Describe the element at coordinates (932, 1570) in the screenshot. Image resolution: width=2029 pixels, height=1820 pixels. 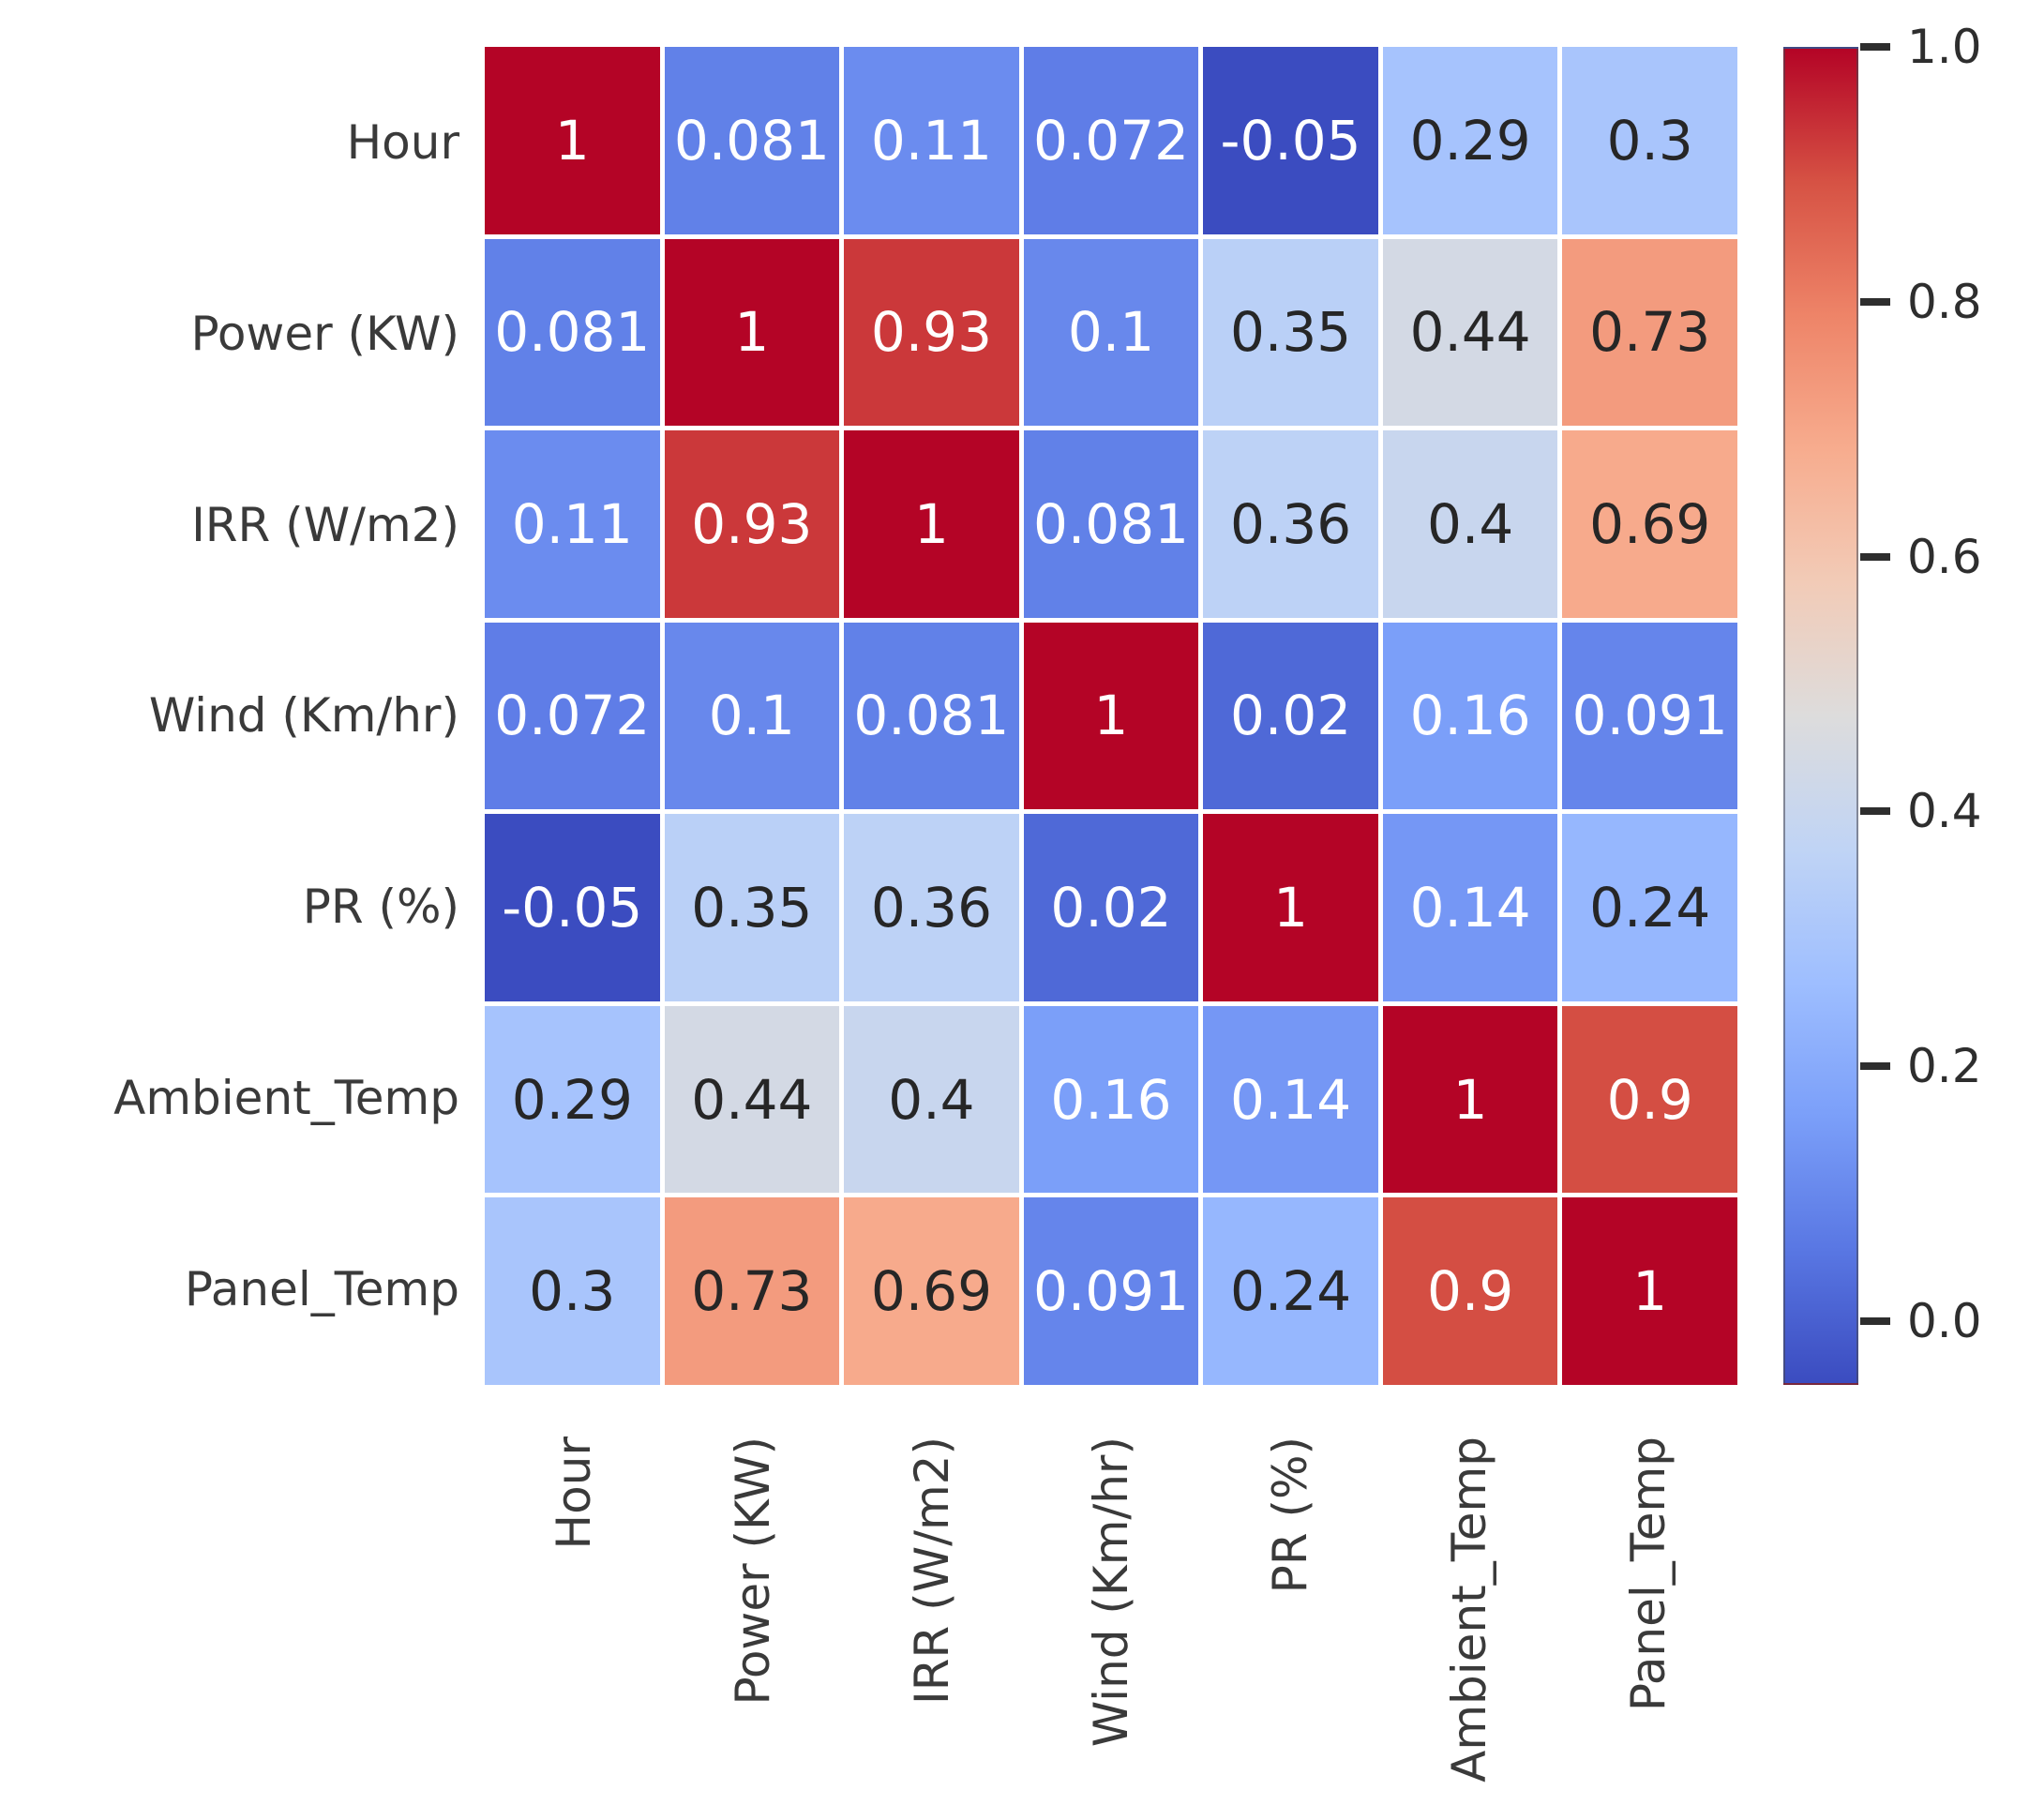
I see `x-axis-label: IRR (W/m2)` at that location.